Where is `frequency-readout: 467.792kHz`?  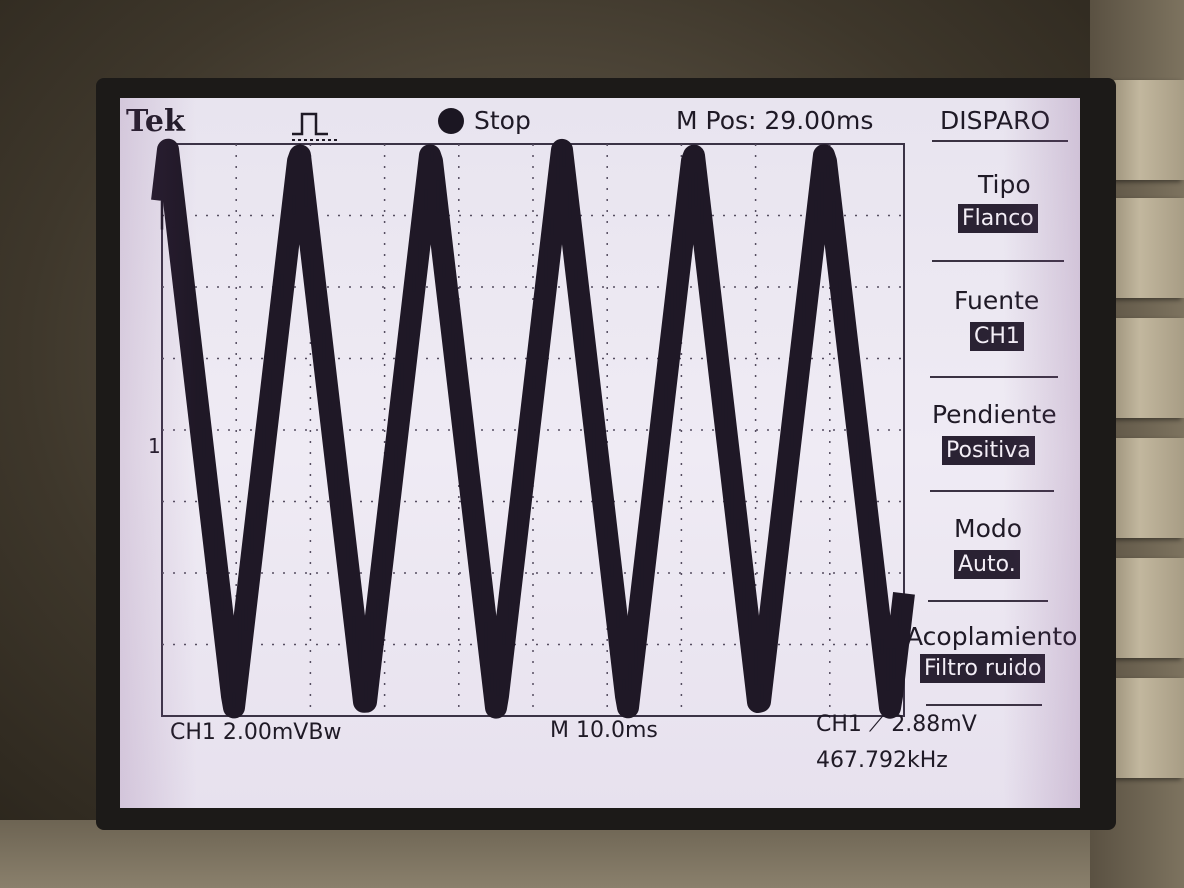
frequency-readout: 467.792kHz is located at coordinates (882, 760).